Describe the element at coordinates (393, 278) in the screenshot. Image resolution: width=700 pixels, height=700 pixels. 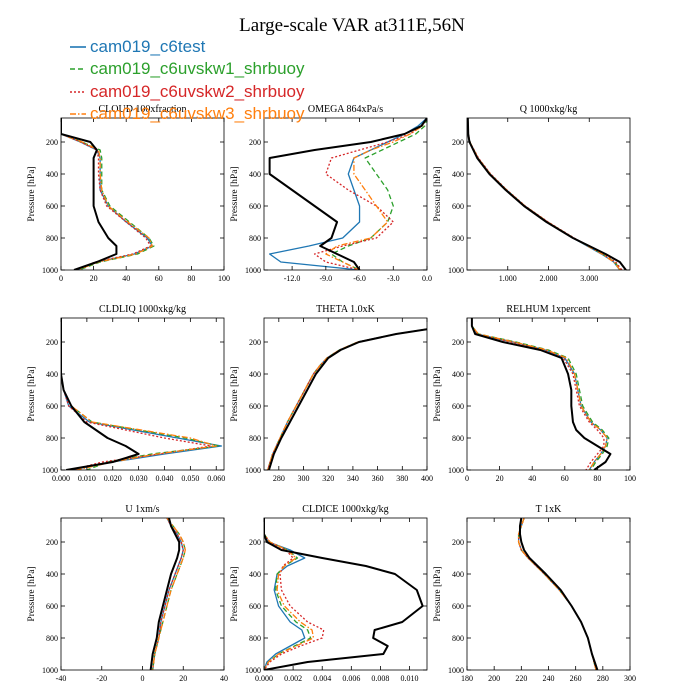
I see `x-tick-label: -3.0` at that location.